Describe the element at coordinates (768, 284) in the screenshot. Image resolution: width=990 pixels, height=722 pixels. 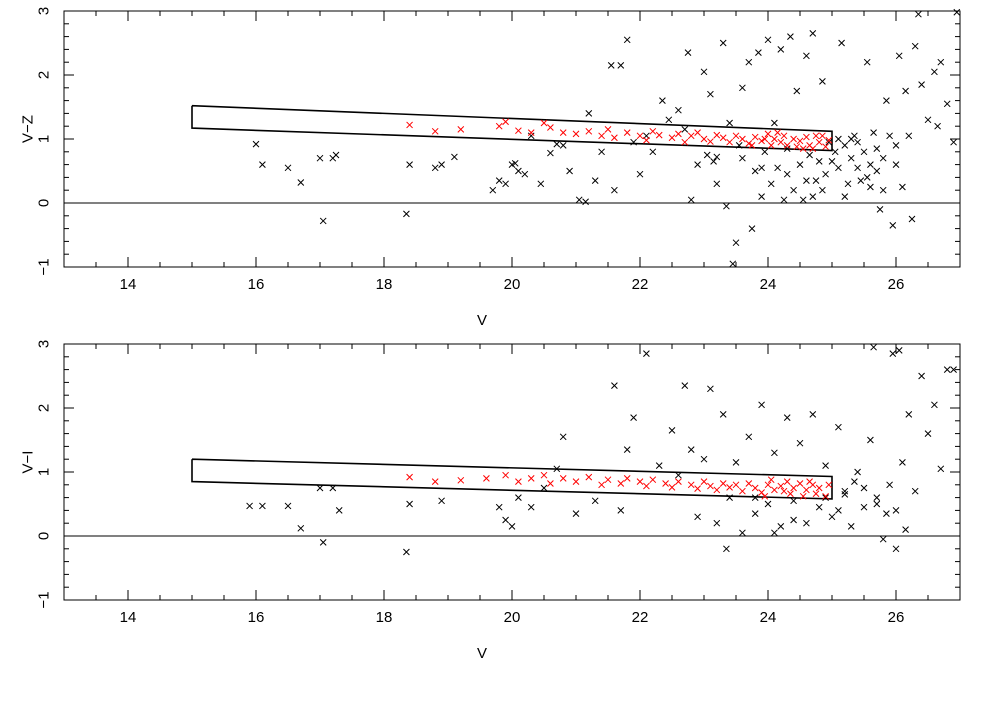
I see `x-tick-label: 24` at that location.